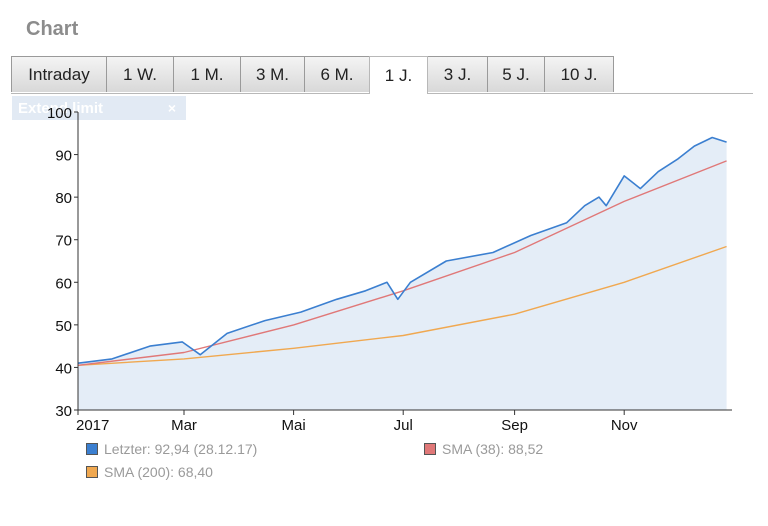 The image size is (768, 526). What do you see at coordinates (63, 368) in the screenshot?
I see `y-tick-label: 40` at bounding box center [63, 368].